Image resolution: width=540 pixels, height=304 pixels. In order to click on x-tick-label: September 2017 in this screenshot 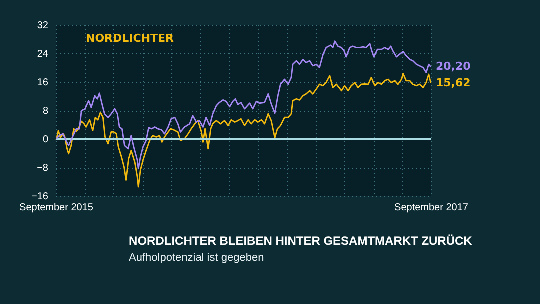, I will do `click(431, 208)`.